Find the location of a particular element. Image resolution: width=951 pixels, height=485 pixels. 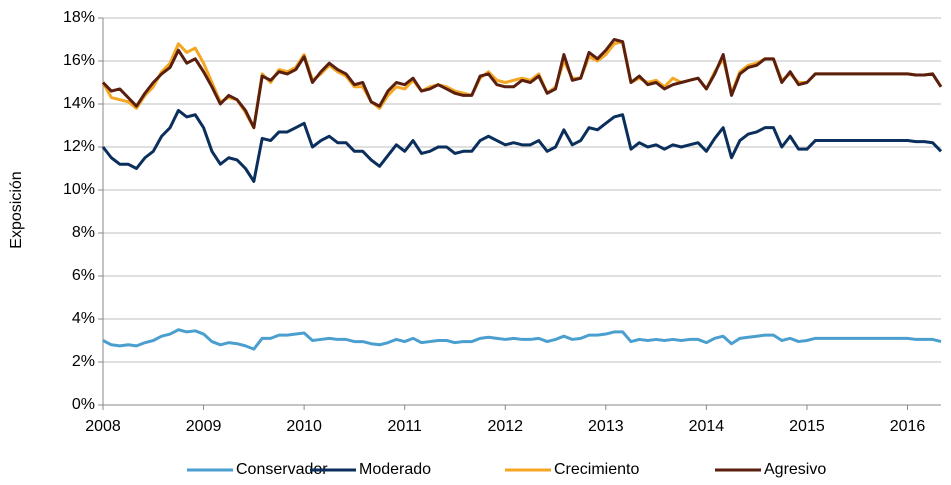

x-tick-label: 2008 is located at coordinates (103, 426).